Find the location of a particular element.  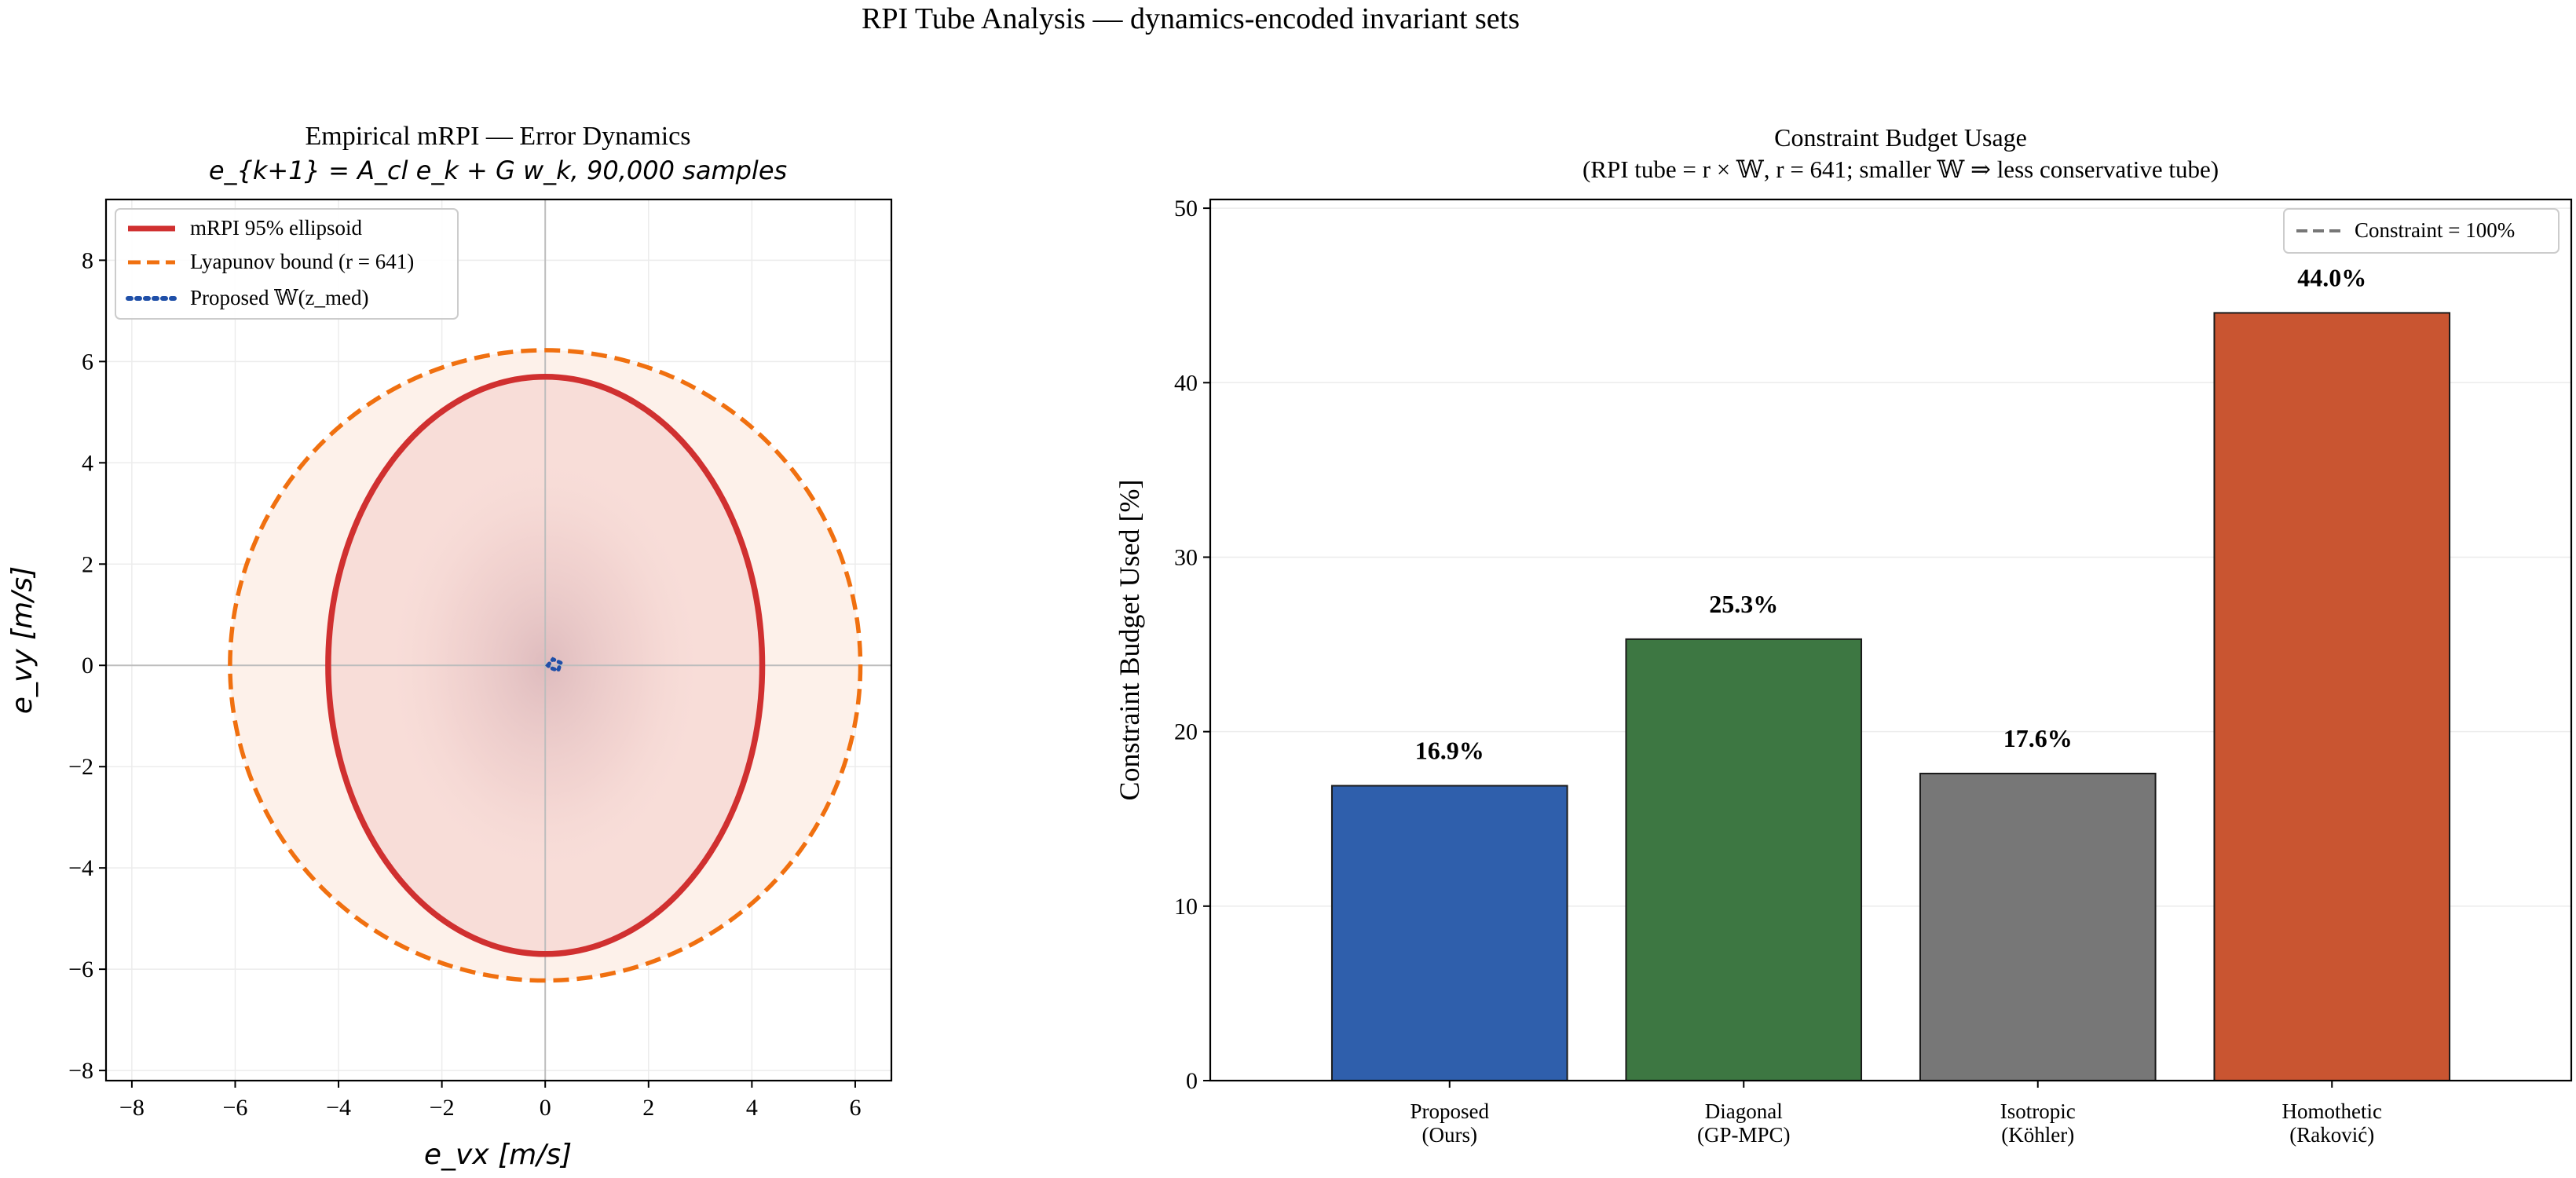

x-tick-label: (Ours) is located at coordinates (1449, 1135).